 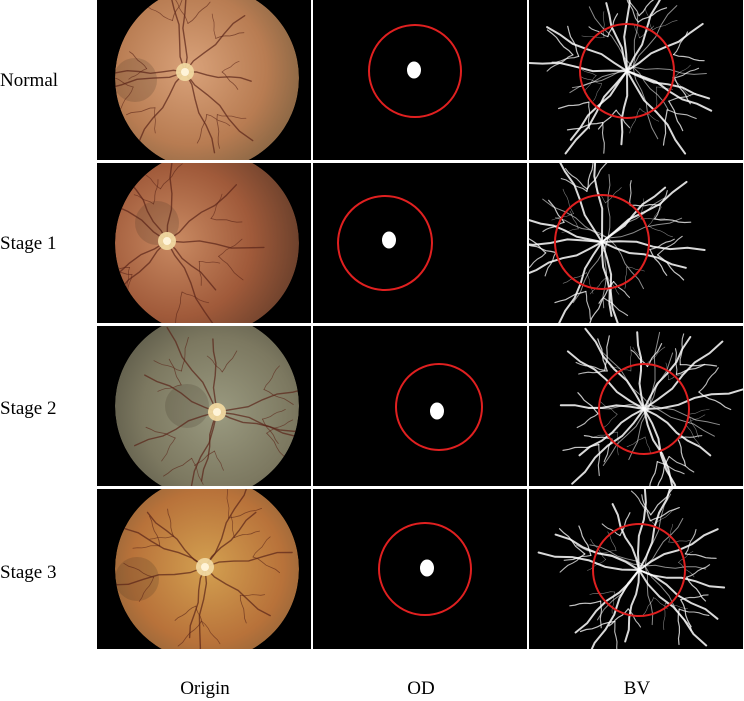 I want to click on od-panel-normal, so click(x=420, y=80).